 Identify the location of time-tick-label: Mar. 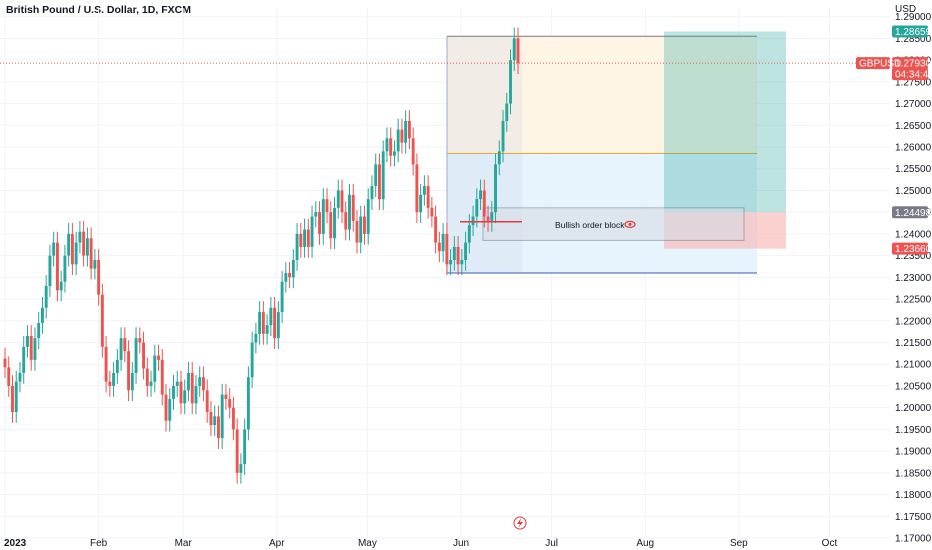
(184, 543).